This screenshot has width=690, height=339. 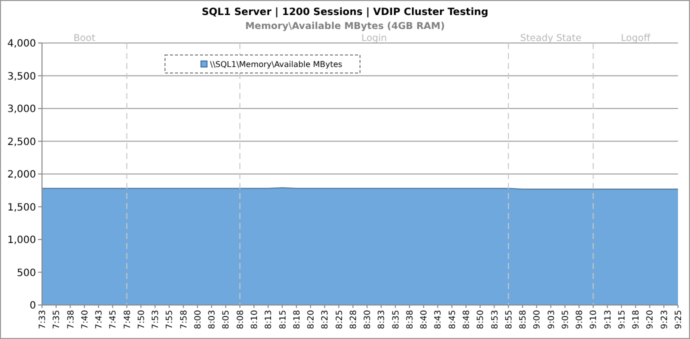 I want to click on x-tick-label: 7:38, so click(x=71, y=320).